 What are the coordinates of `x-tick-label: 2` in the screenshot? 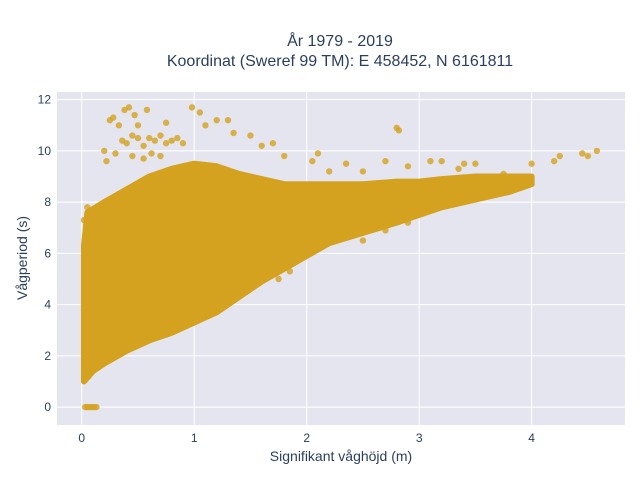 It's located at (306, 438).